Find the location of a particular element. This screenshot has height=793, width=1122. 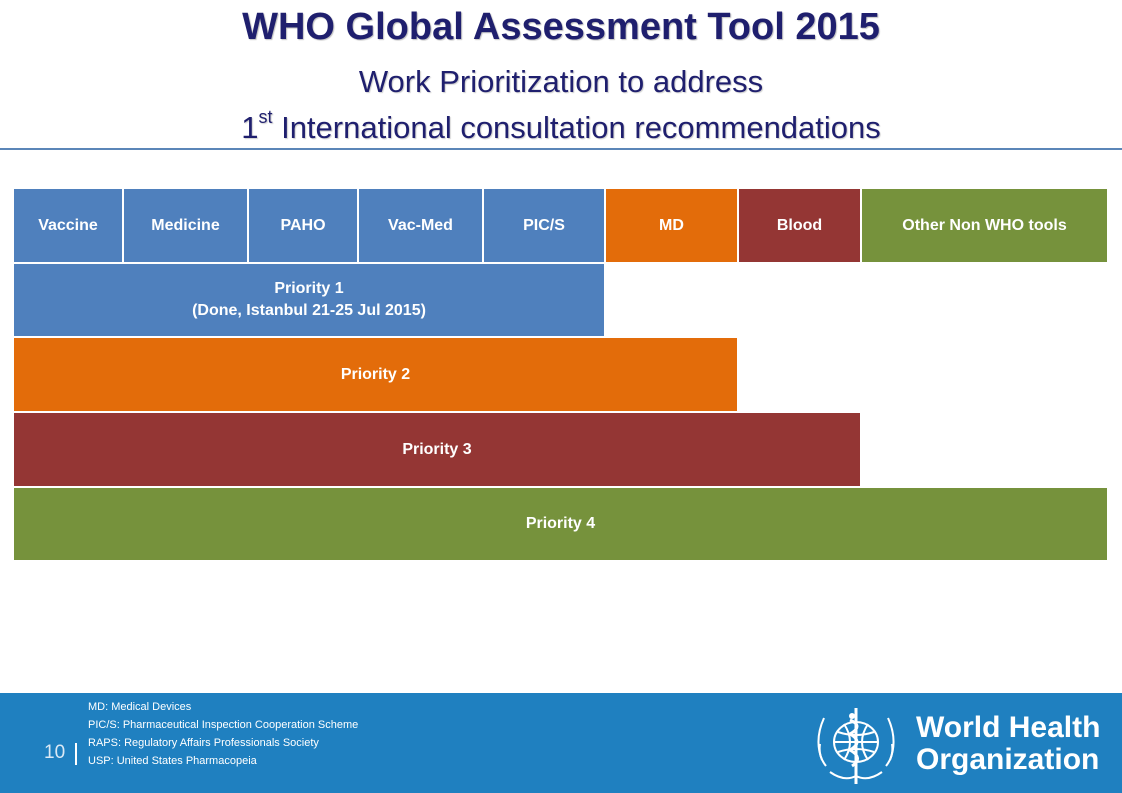

who-wordmark-line1: World Health is located at coordinates (1008, 727).